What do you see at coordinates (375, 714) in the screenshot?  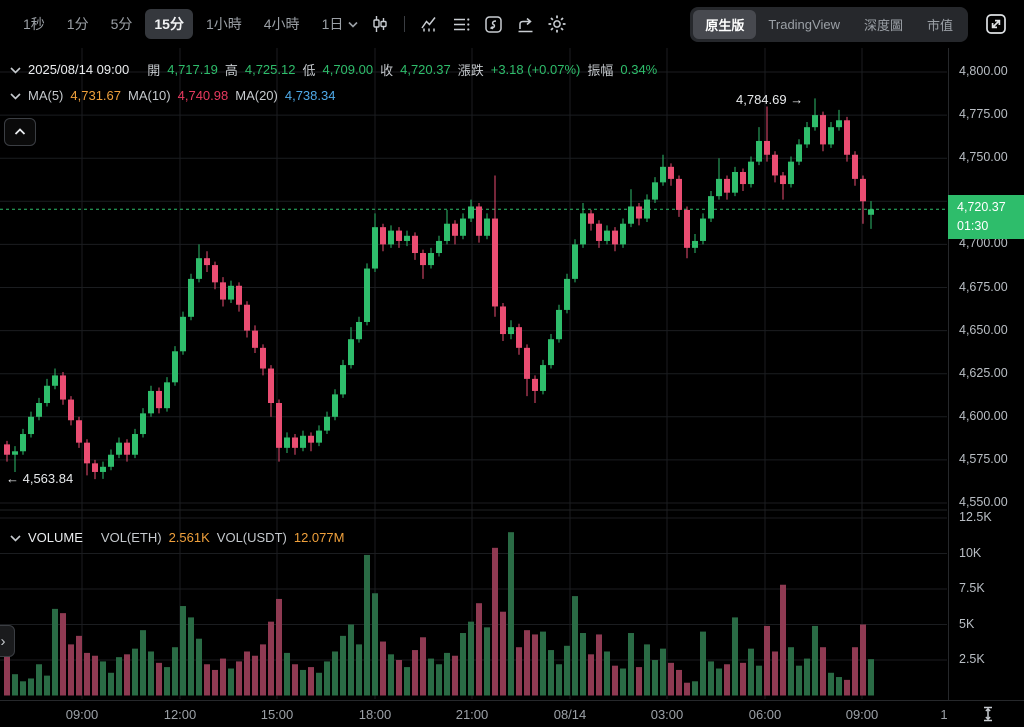 I see `time-tick-label: 18:00` at bounding box center [375, 714].